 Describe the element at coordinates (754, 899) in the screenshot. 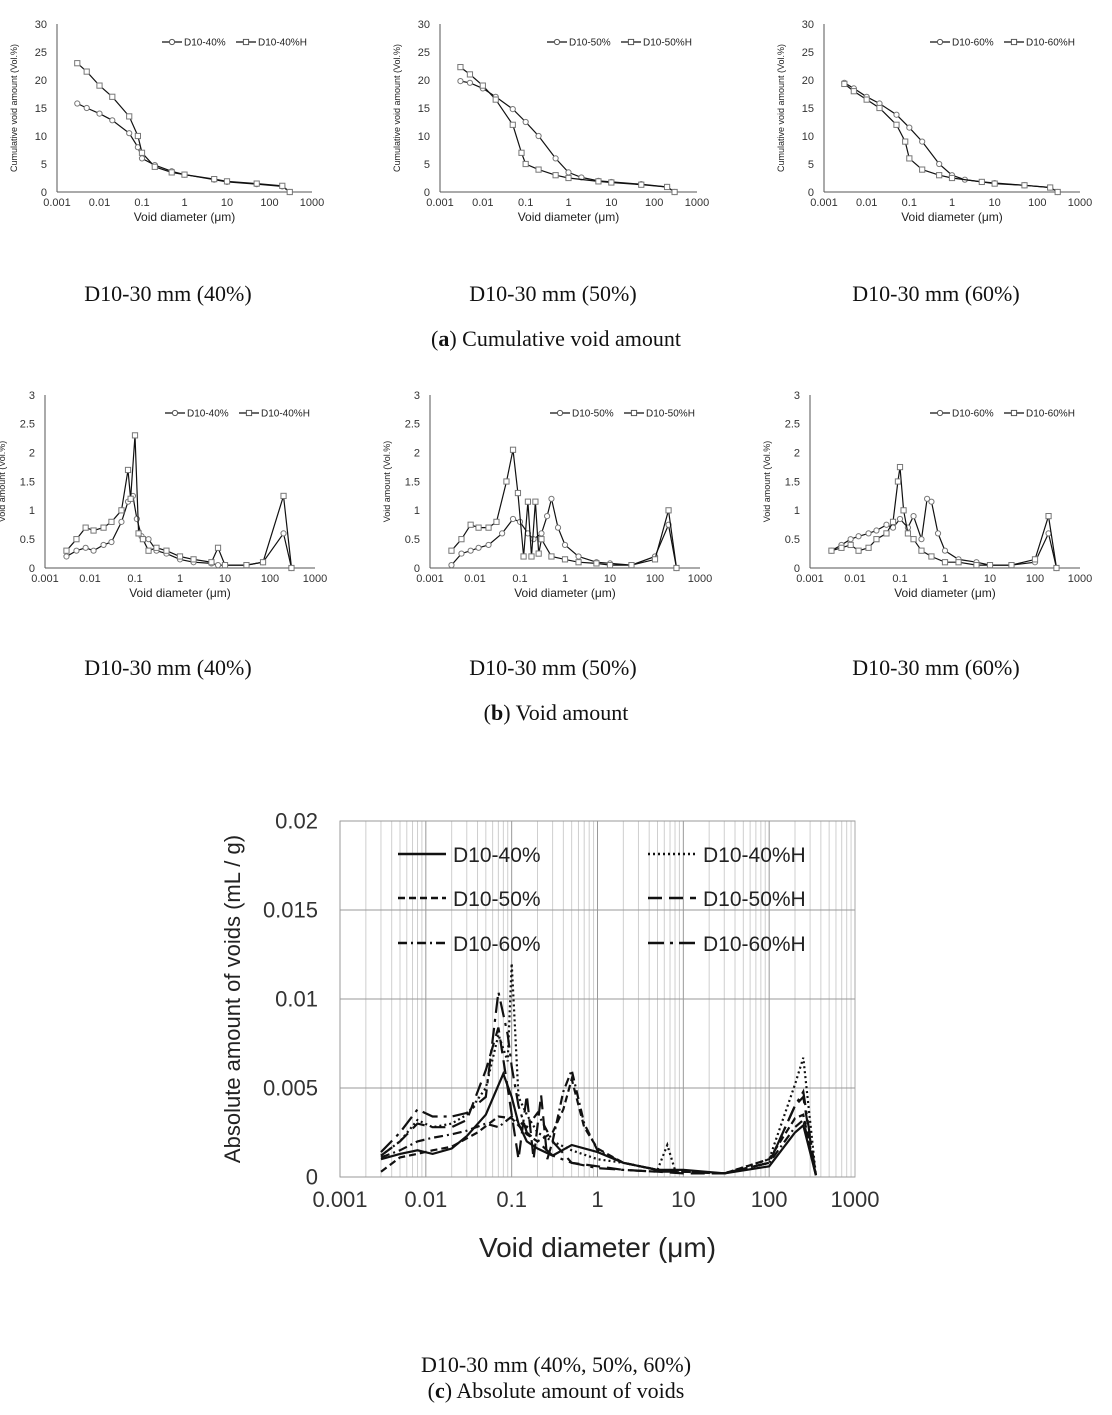

I see `legend-label: D10-50%H` at that location.